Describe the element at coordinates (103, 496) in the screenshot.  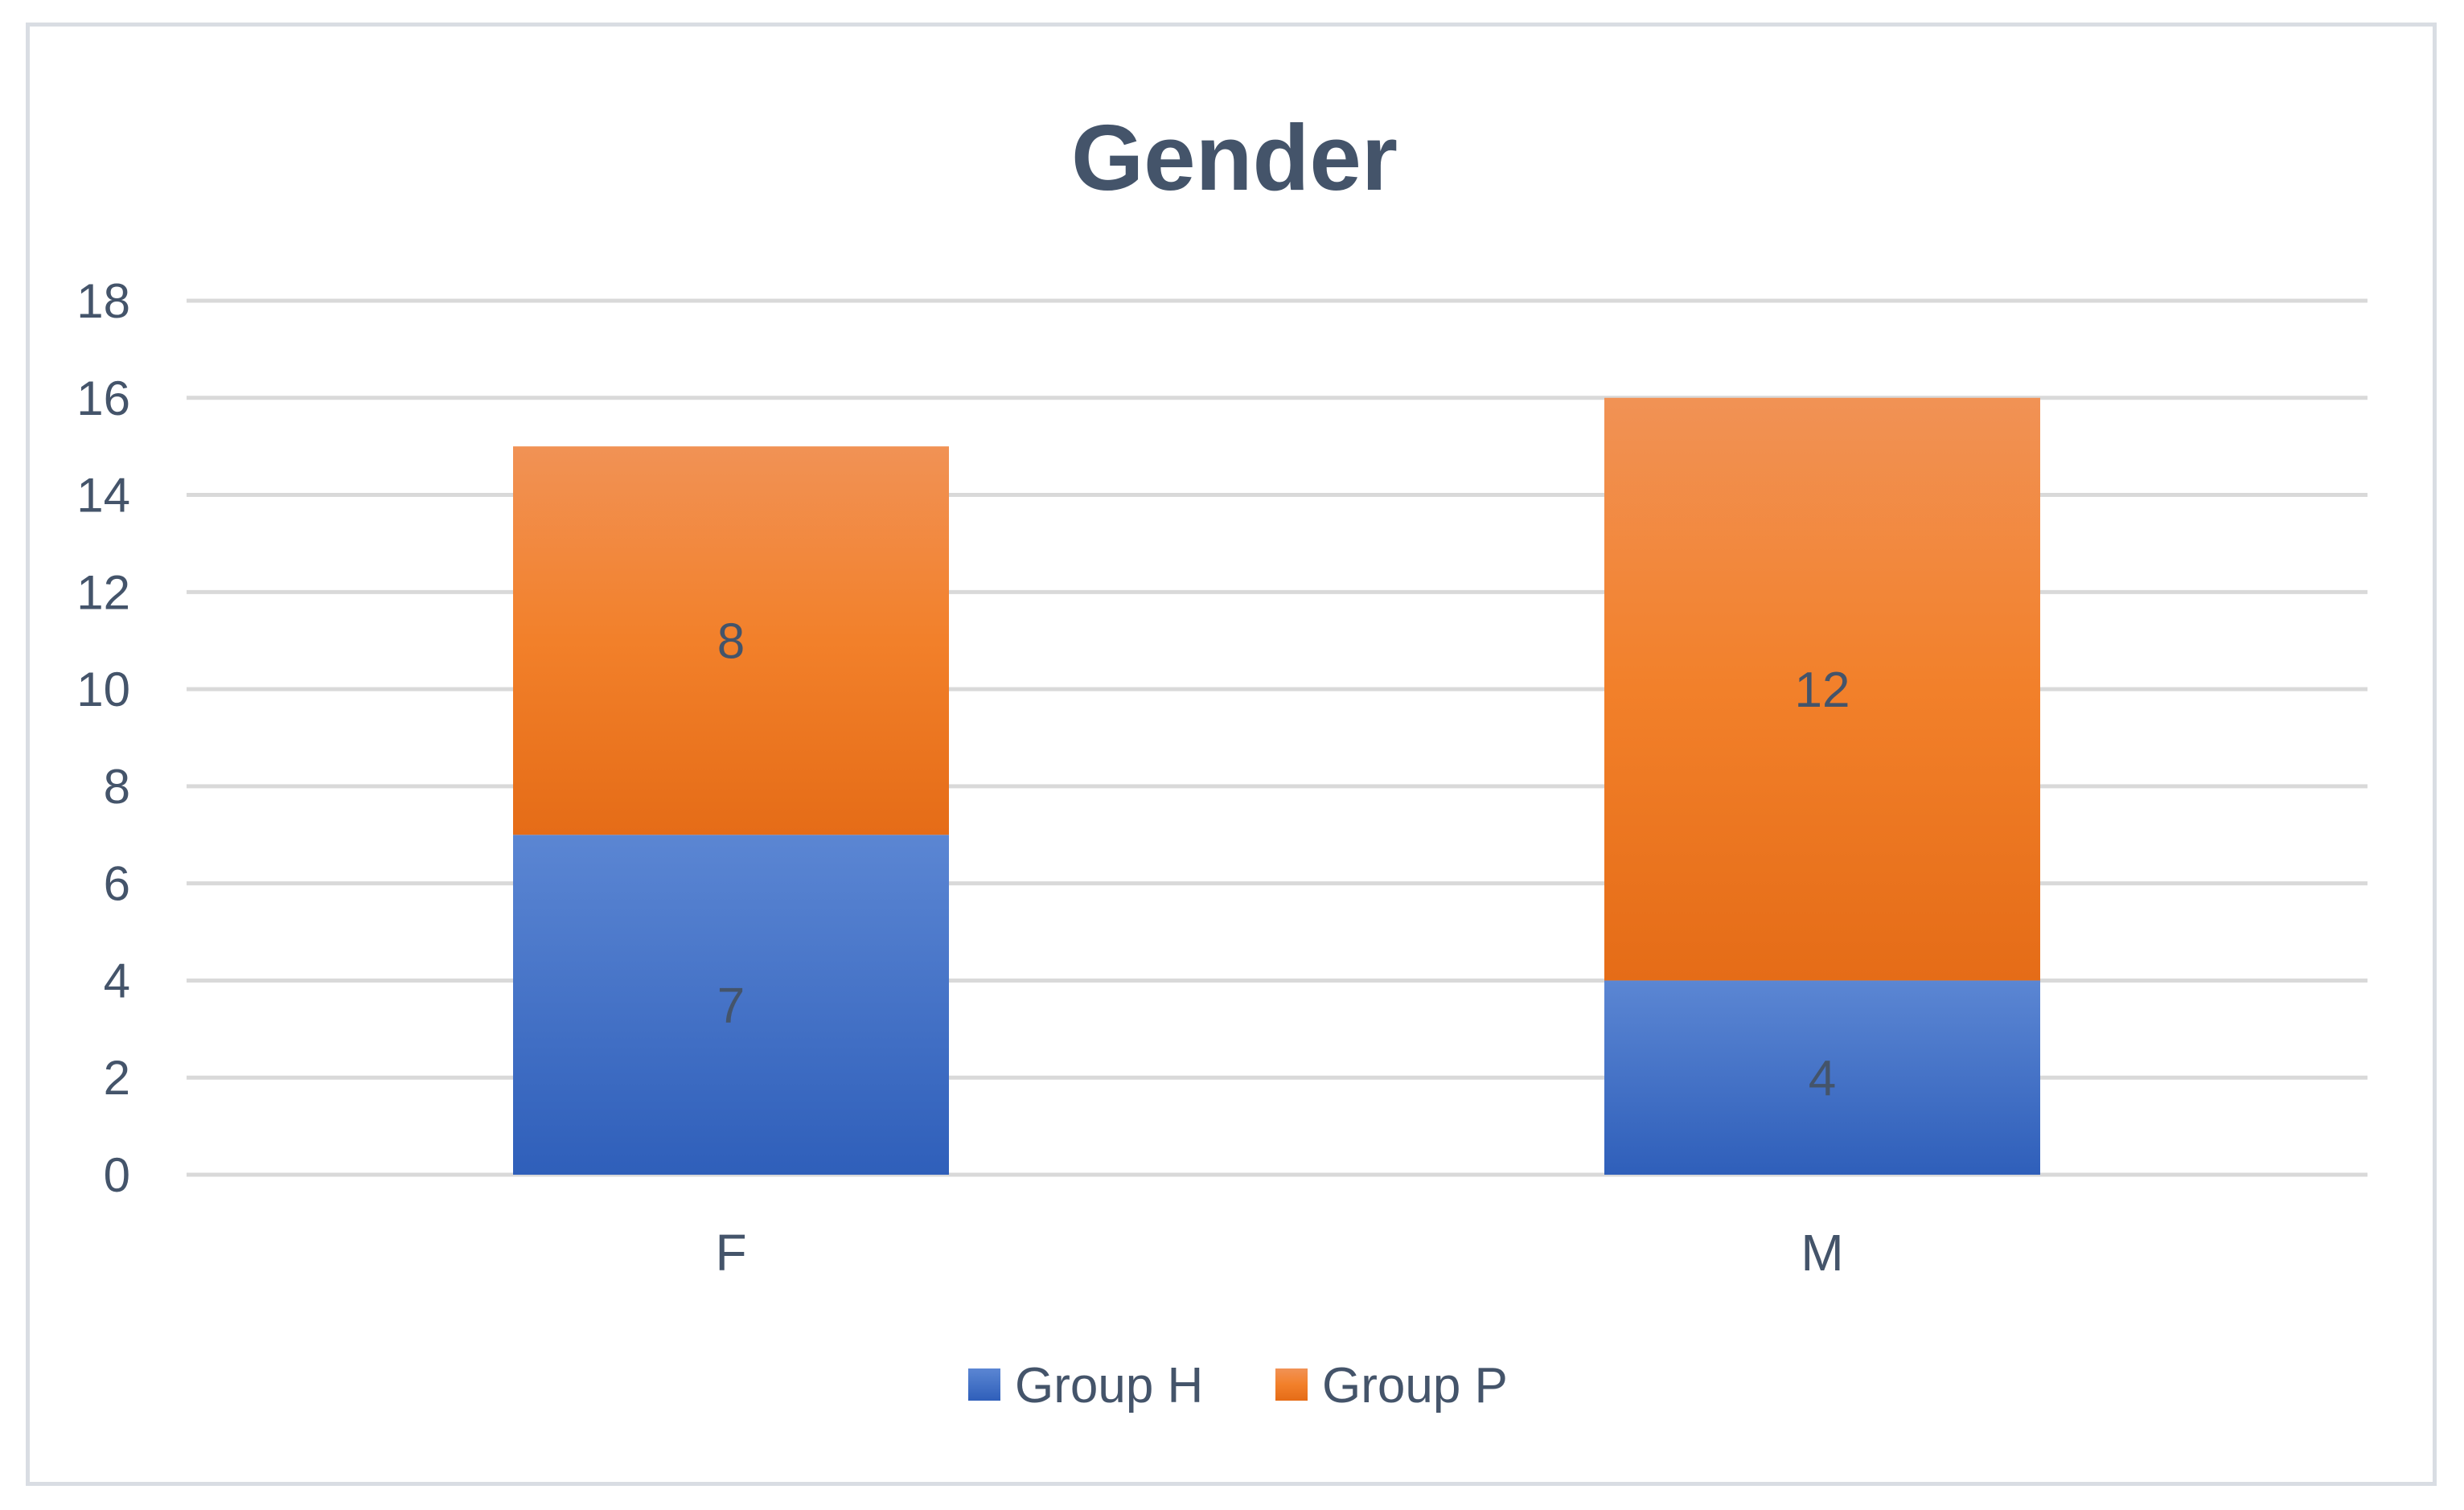
I see `y-tick-label: 14` at that location.